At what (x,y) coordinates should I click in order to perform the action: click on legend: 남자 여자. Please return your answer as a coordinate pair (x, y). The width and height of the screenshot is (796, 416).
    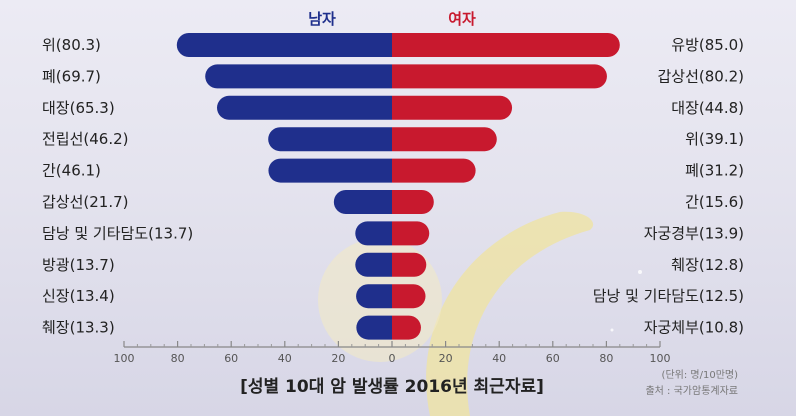
    Looking at the image, I should click on (392, 19).